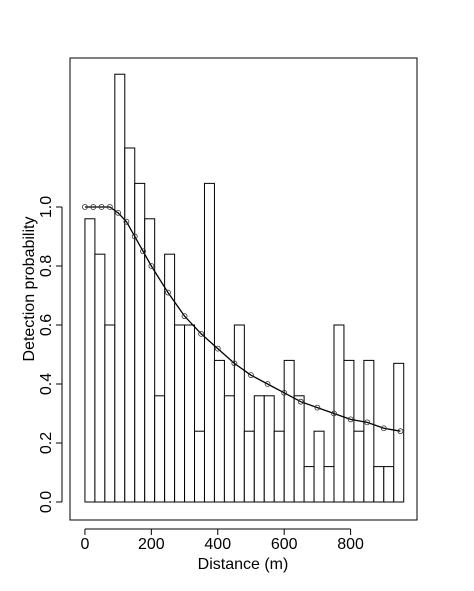 The width and height of the screenshot is (474, 591). Describe the element at coordinates (46, 325) in the screenshot. I see `y-tick-label: 0.6` at that location.